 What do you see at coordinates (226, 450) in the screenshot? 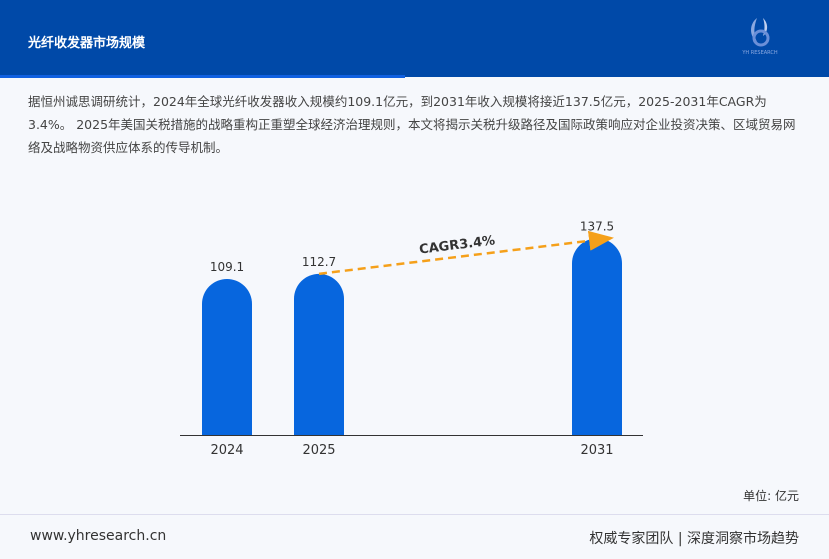
I see `x-tick-2024: 2024` at bounding box center [226, 450].